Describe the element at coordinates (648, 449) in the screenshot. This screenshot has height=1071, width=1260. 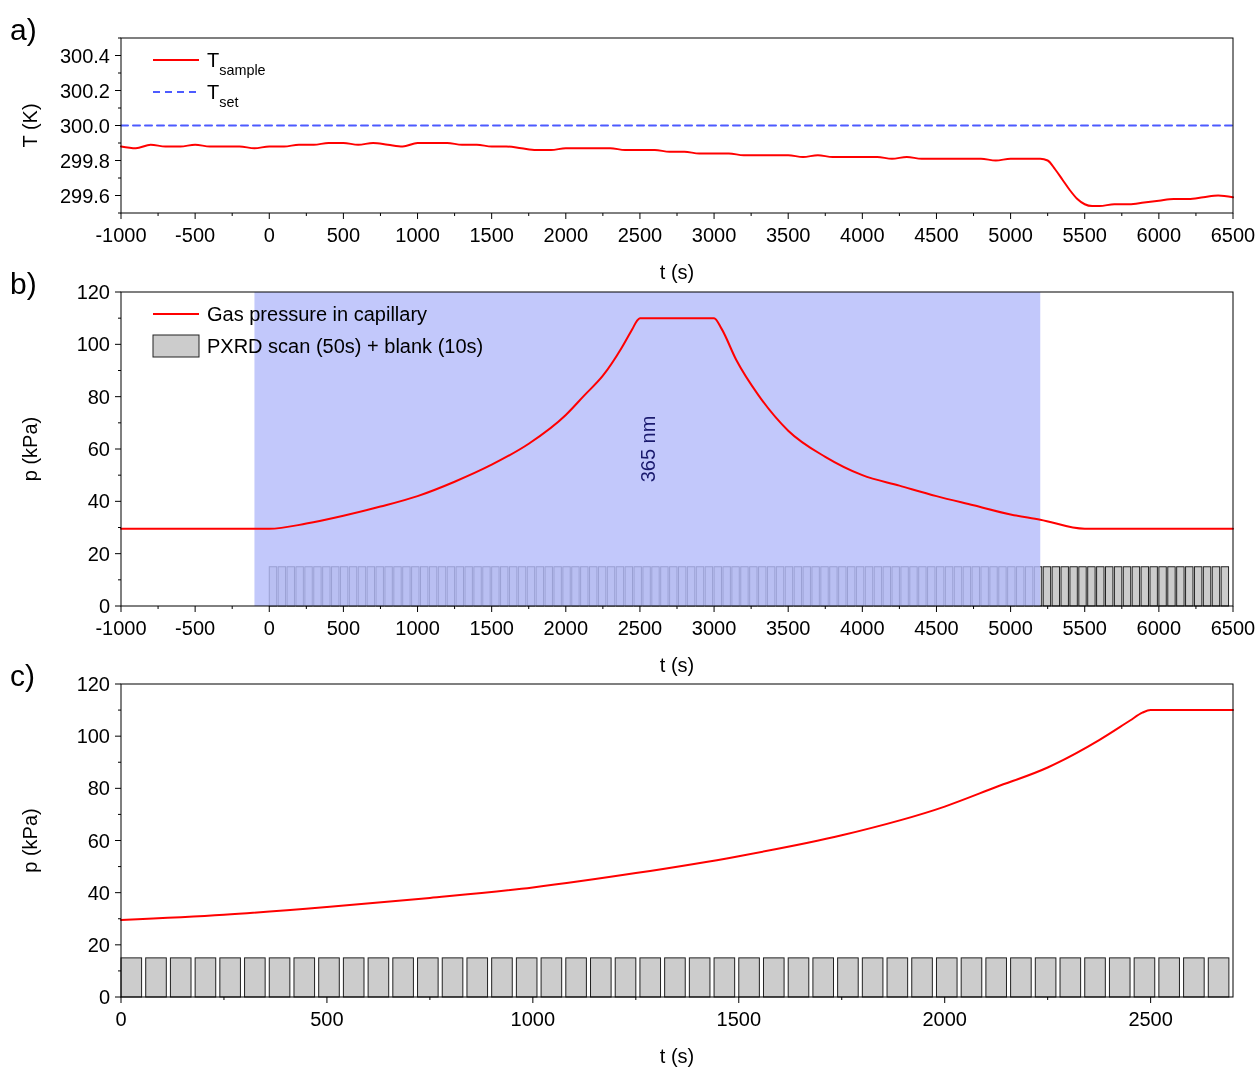
I see `band-label: 365 nm` at that location.